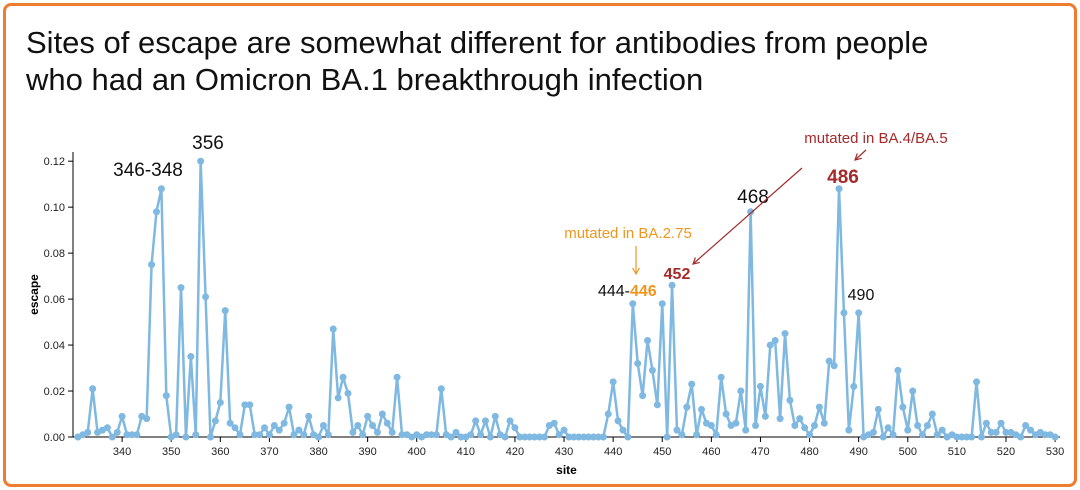  I want to click on x-tick-label: 440, so click(613, 452).